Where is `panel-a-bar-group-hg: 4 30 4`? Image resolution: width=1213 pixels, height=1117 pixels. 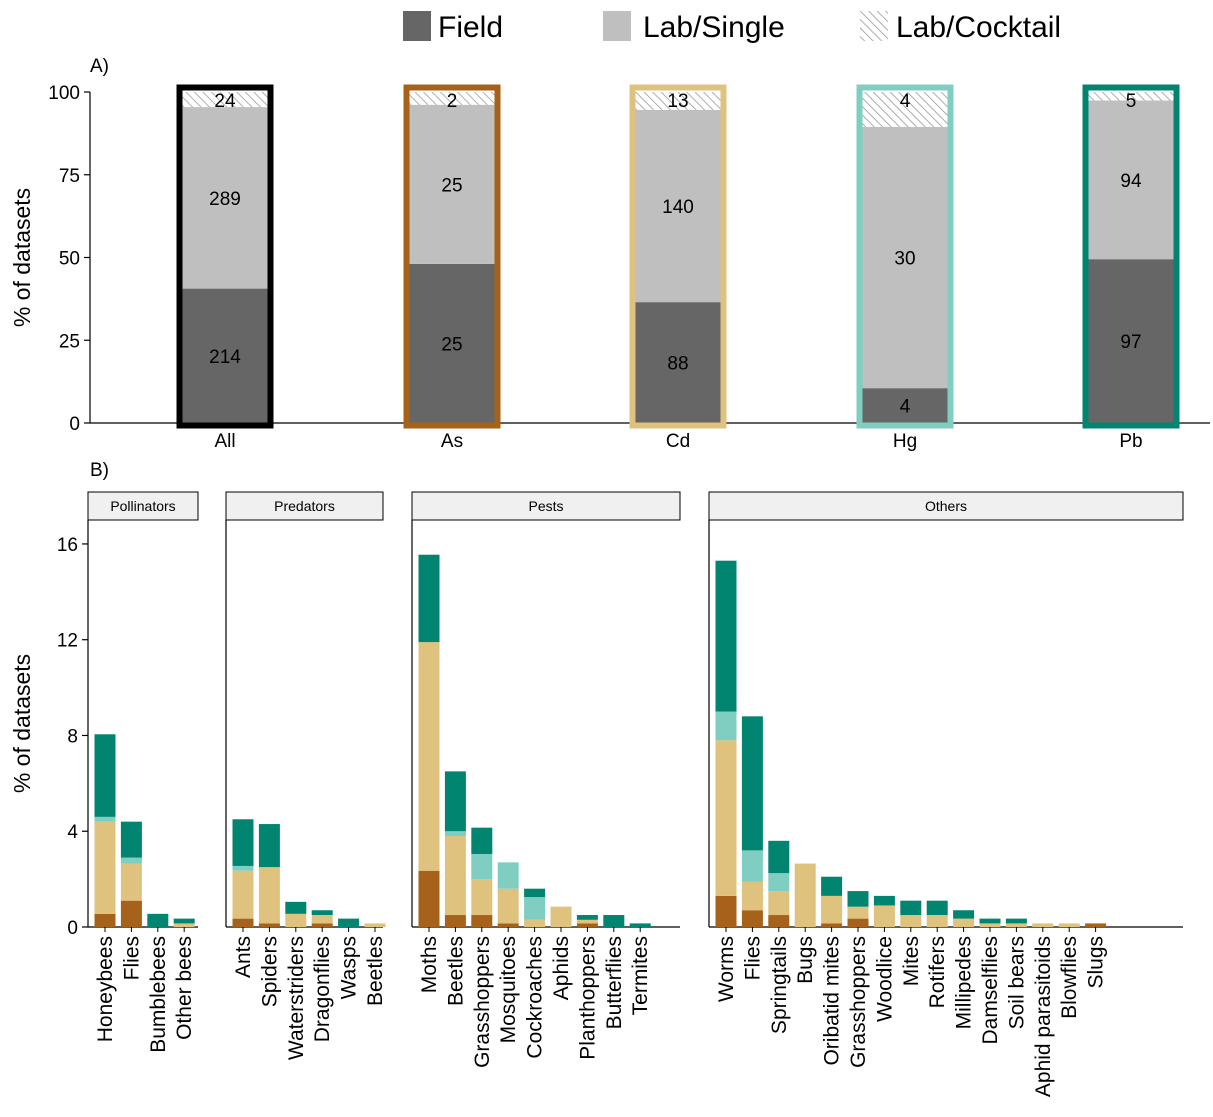
panel-a-bar-group-hg: 4 30 4 is located at coordinates (905, 256).